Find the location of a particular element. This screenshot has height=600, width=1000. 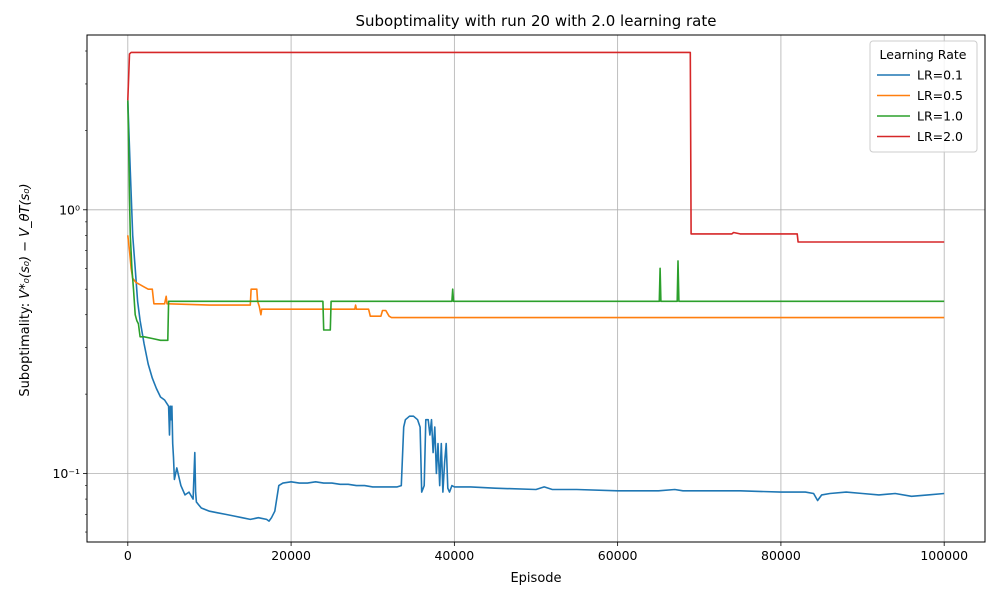

legend-label: LR=0.1 is located at coordinates (940, 75).